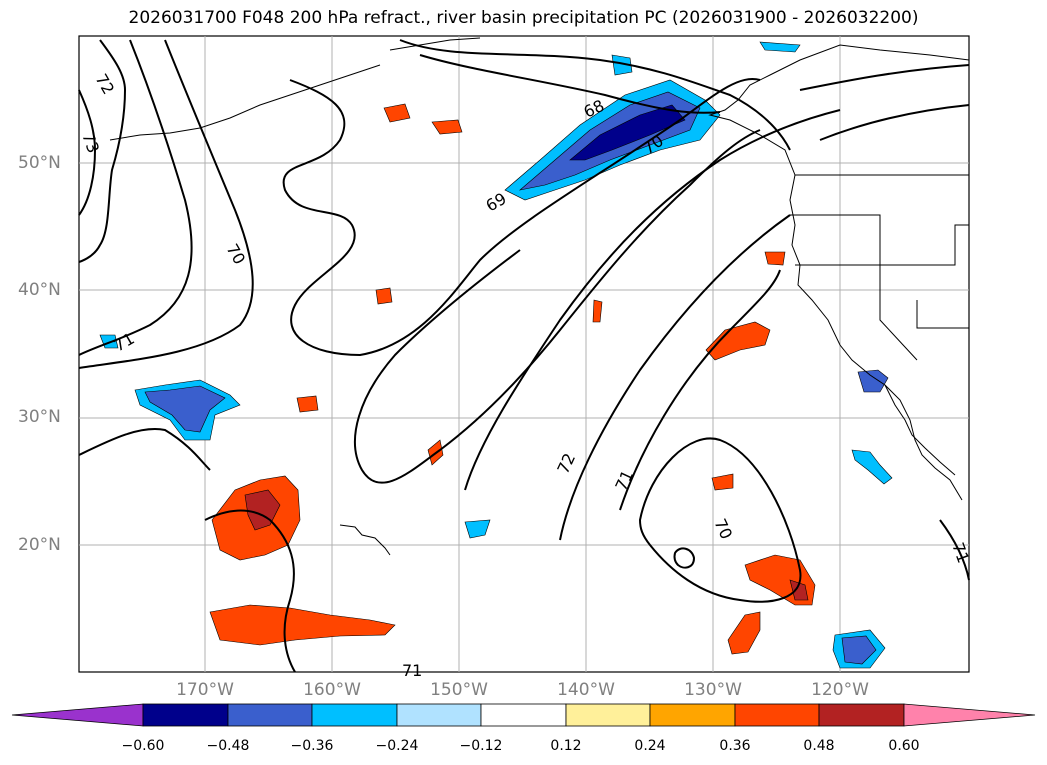  Describe the element at coordinates (904, 746) in the screenshot. I see `colorbar-tick: 0.60` at that location.